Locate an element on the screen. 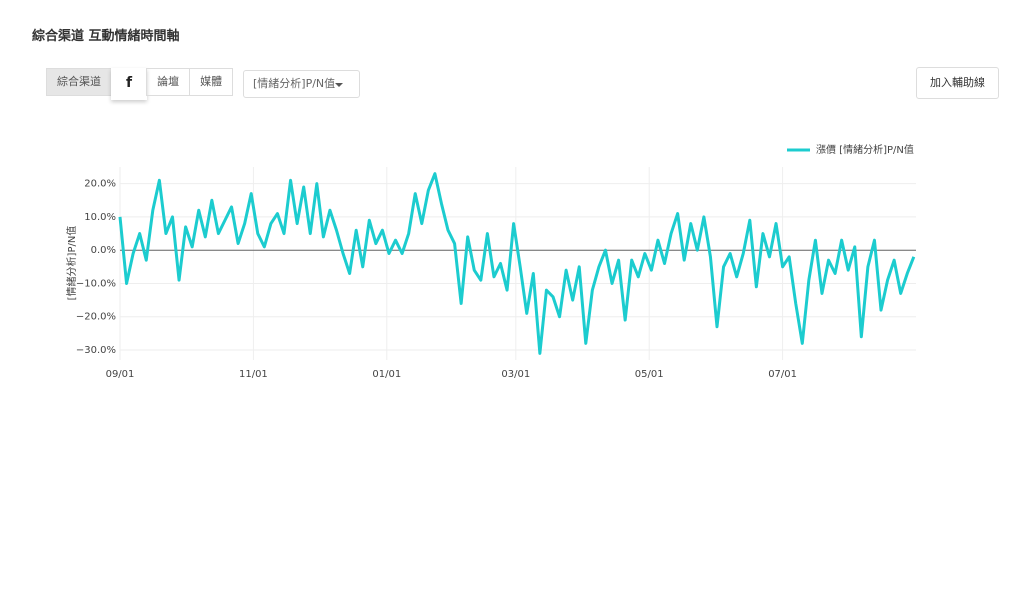  x-tick-label: 05/01 is located at coordinates (649, 374).